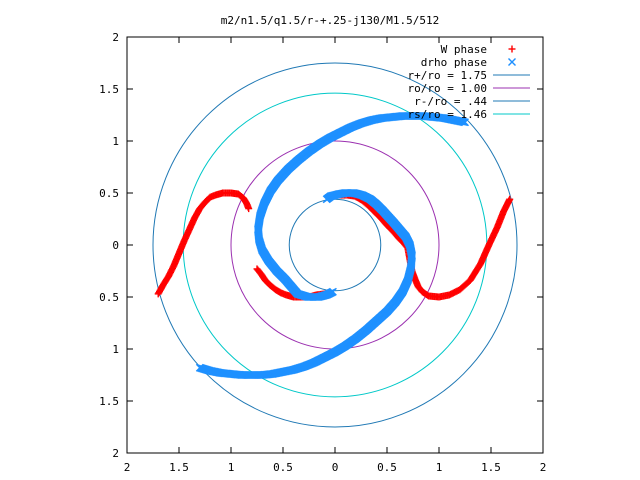  Describe the element at coordinates (335, 467) in the screenshot. I see `x-tick-label-4: 0` at that location.